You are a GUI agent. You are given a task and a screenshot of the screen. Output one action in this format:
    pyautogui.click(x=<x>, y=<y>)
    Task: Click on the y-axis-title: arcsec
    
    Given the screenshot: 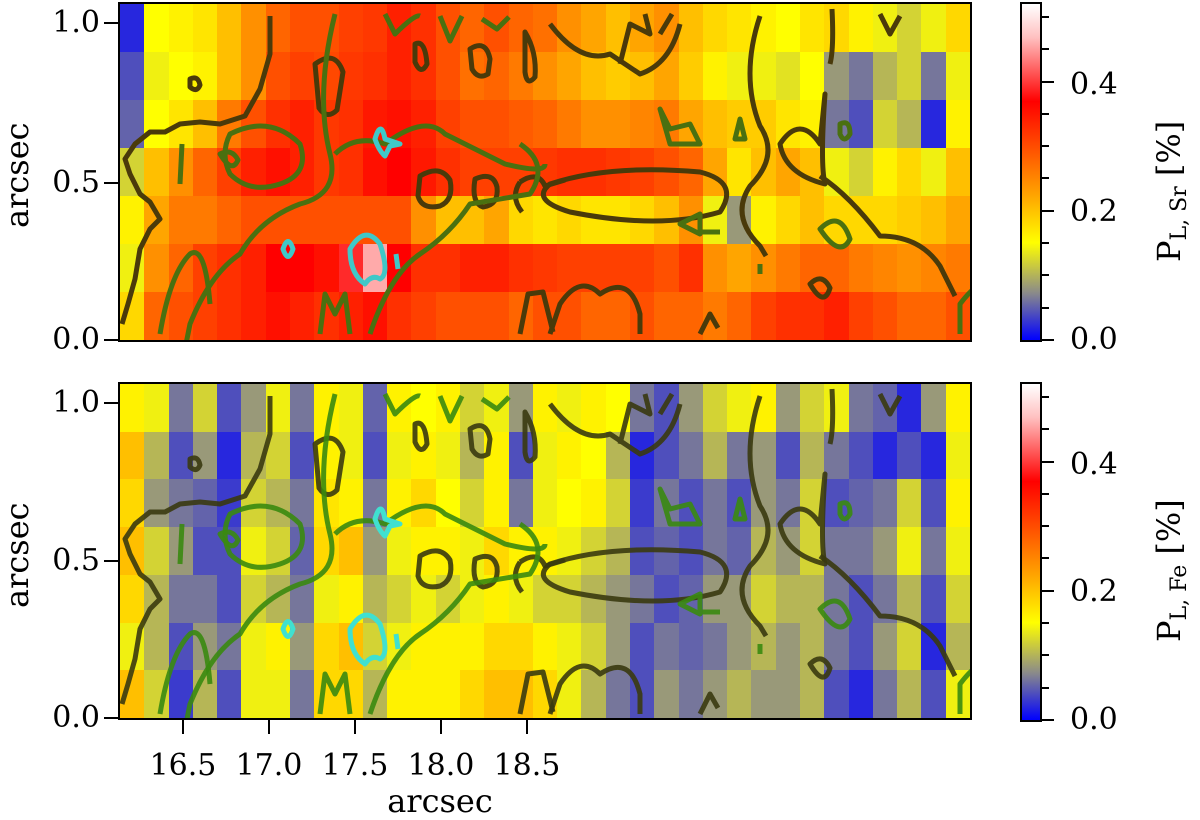 What is the action you would take?
    pyautogui.click(x=18, y=175)
    